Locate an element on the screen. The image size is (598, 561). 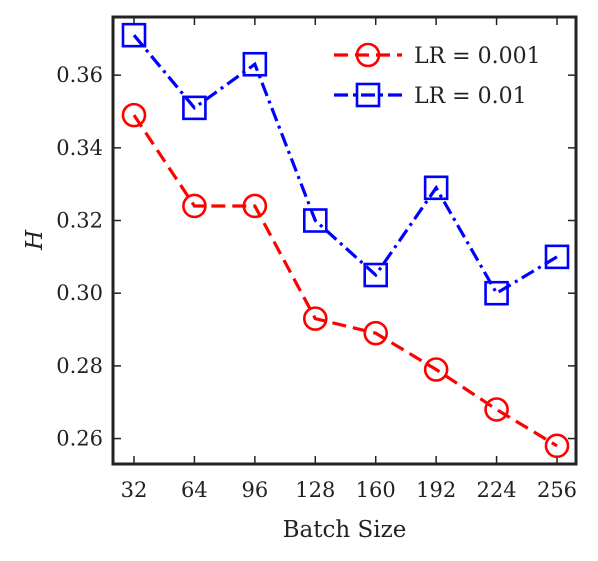
x-tick-label: 96 is located at coordinates (254, 490).